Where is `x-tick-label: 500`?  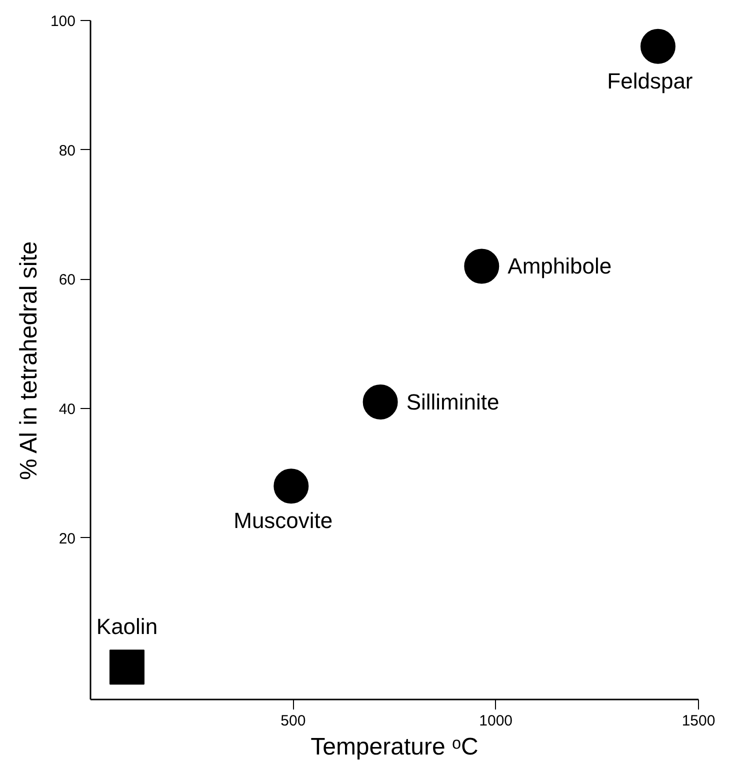 x-tick-label: 500 is located at coordinates (293, 721).